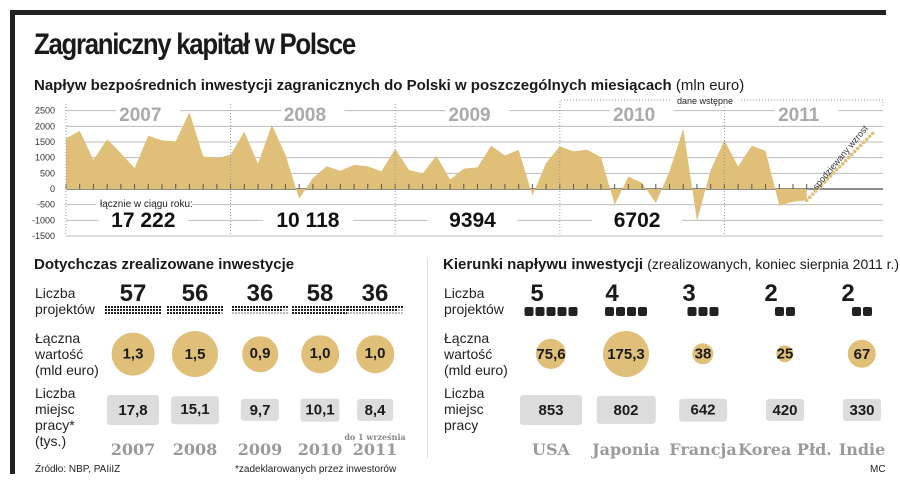 Image resolution: width=900 pixels, height=484 pixels. What do you see at coordinates (316, 469) in the screenshot?
I see `footnote: *zadeklarowanych przez inwestorów` at bounding box center [316, 469].